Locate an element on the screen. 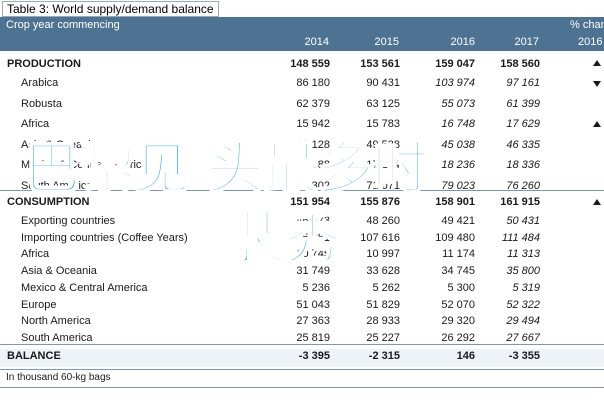 This screenshot has width=604, height=406. balance-divider is located at coordinates (302, 344).